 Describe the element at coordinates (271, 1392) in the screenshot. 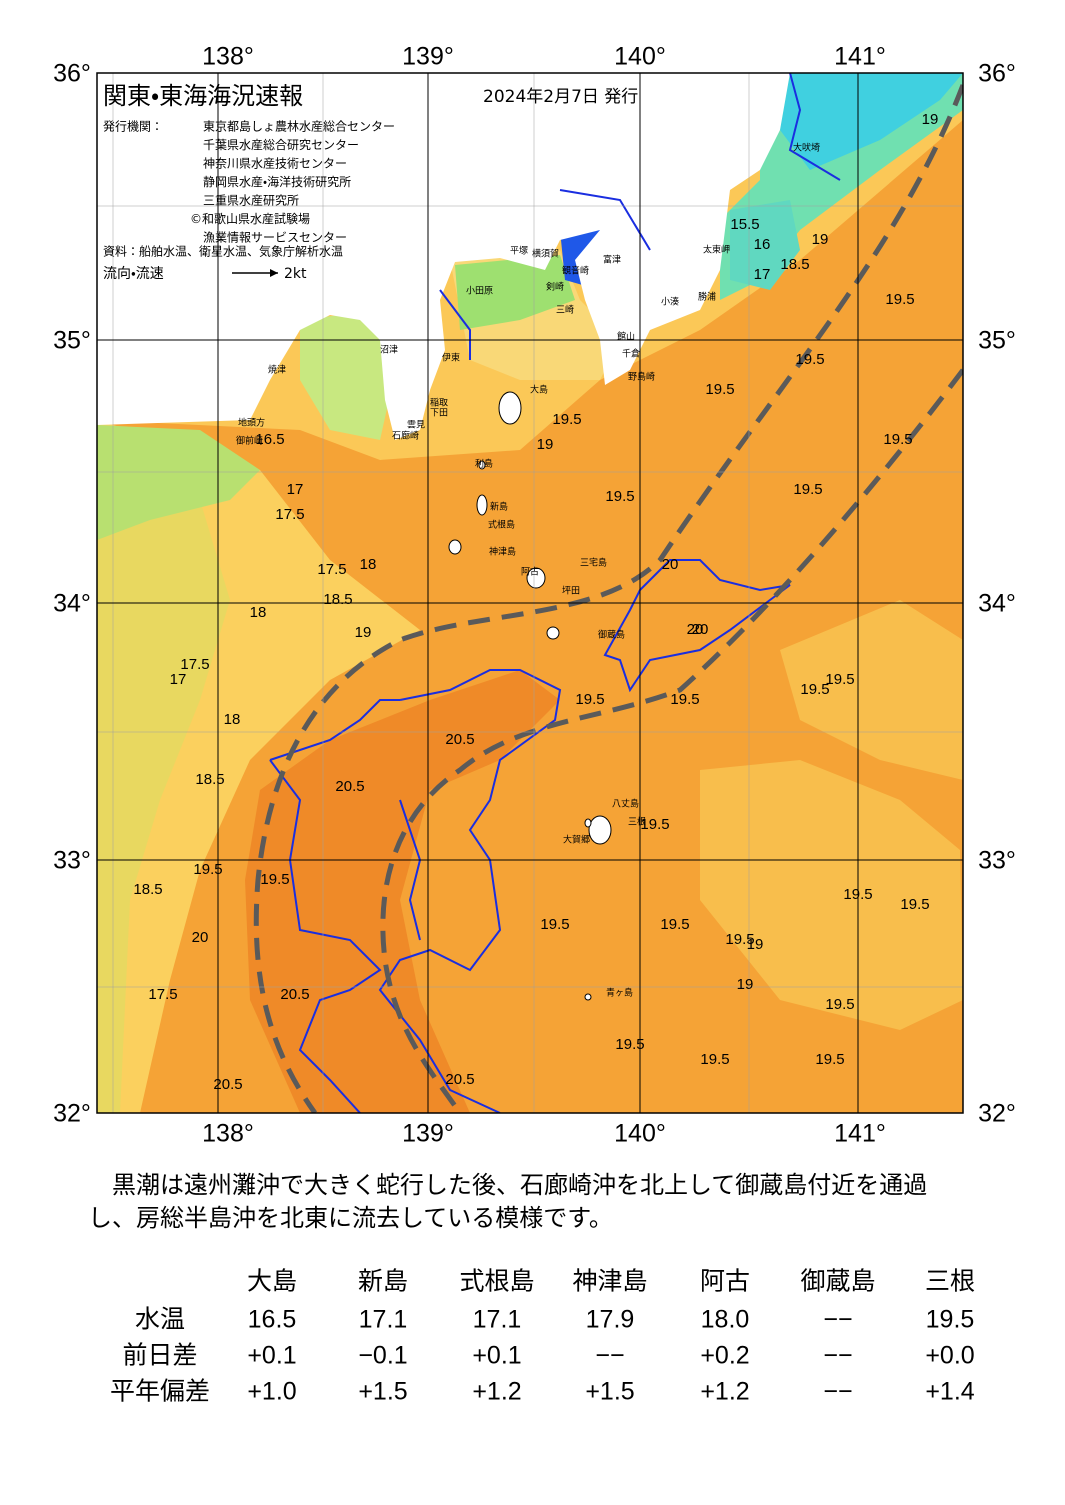

I see `table-cell: +1.0` at that location.